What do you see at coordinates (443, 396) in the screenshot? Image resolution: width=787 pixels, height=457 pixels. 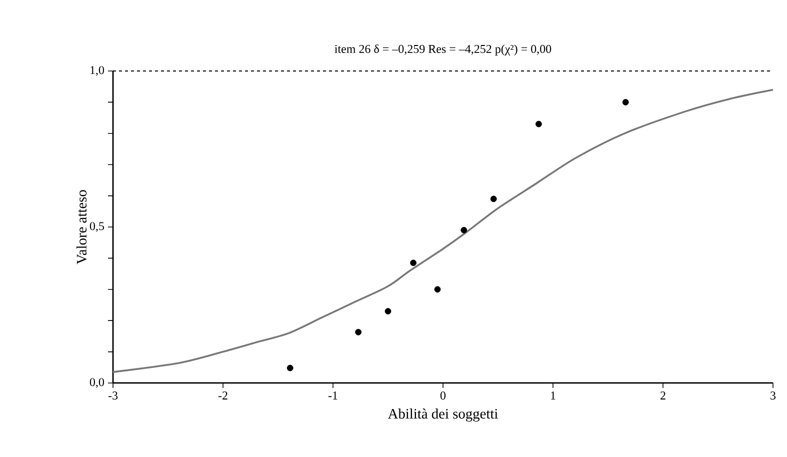 I see `x-tick-label: 0` at bounding box center [443, 396].